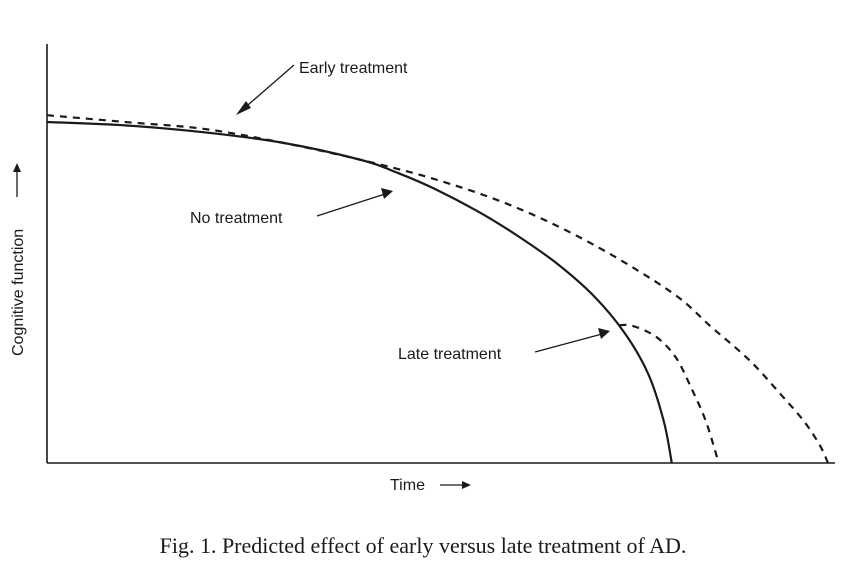  Describe the element at coordinates (18, 292) in the screenshot. I see `y-axis-label: Cognitive function` at that location.